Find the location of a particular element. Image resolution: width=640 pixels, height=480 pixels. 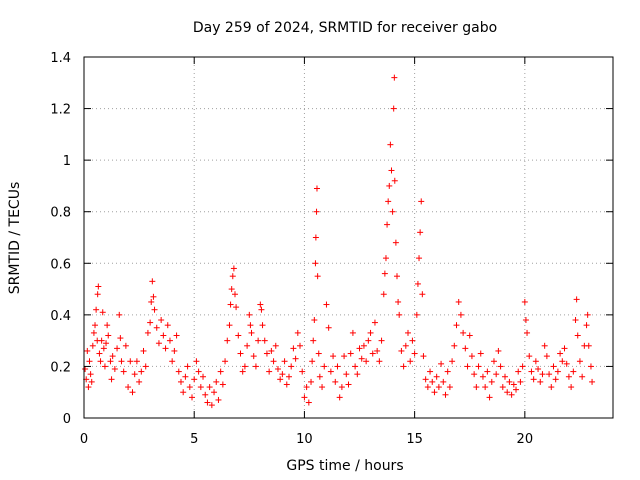

y-axis-label: SRMTID / TECUs is located at coordinates (15, 238).